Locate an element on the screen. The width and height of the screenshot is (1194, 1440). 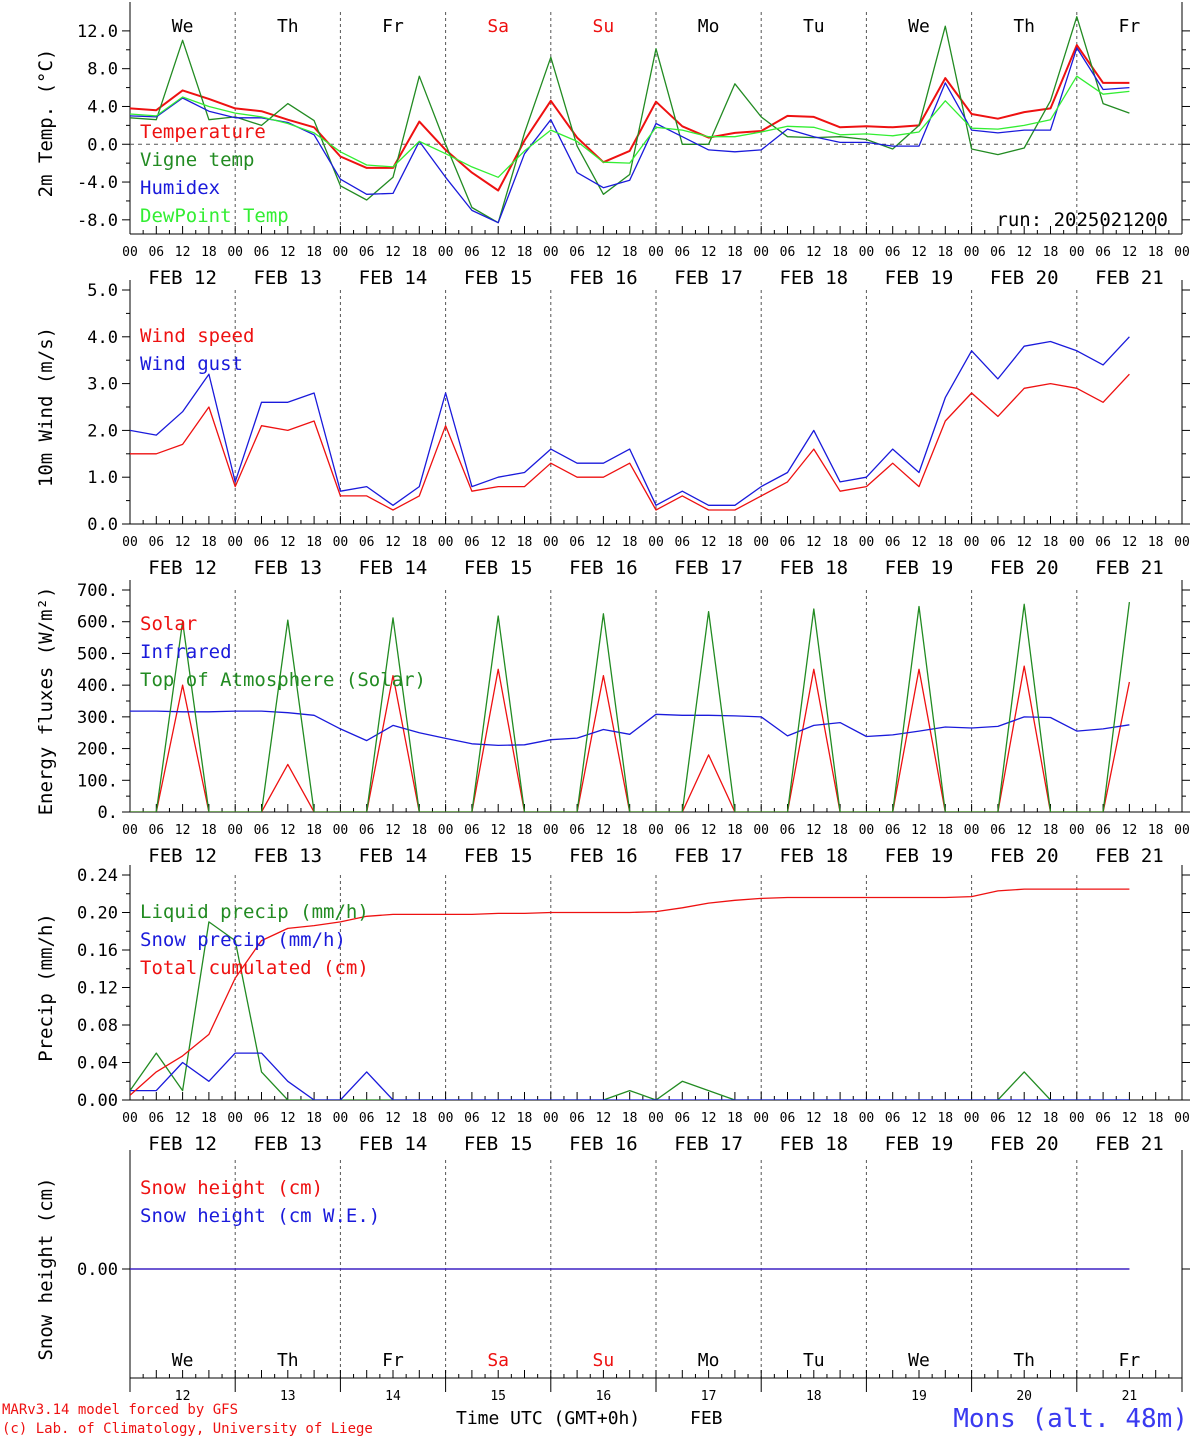
y-axis-label: Precip (mm/h) is located at coordinates (46, 987).